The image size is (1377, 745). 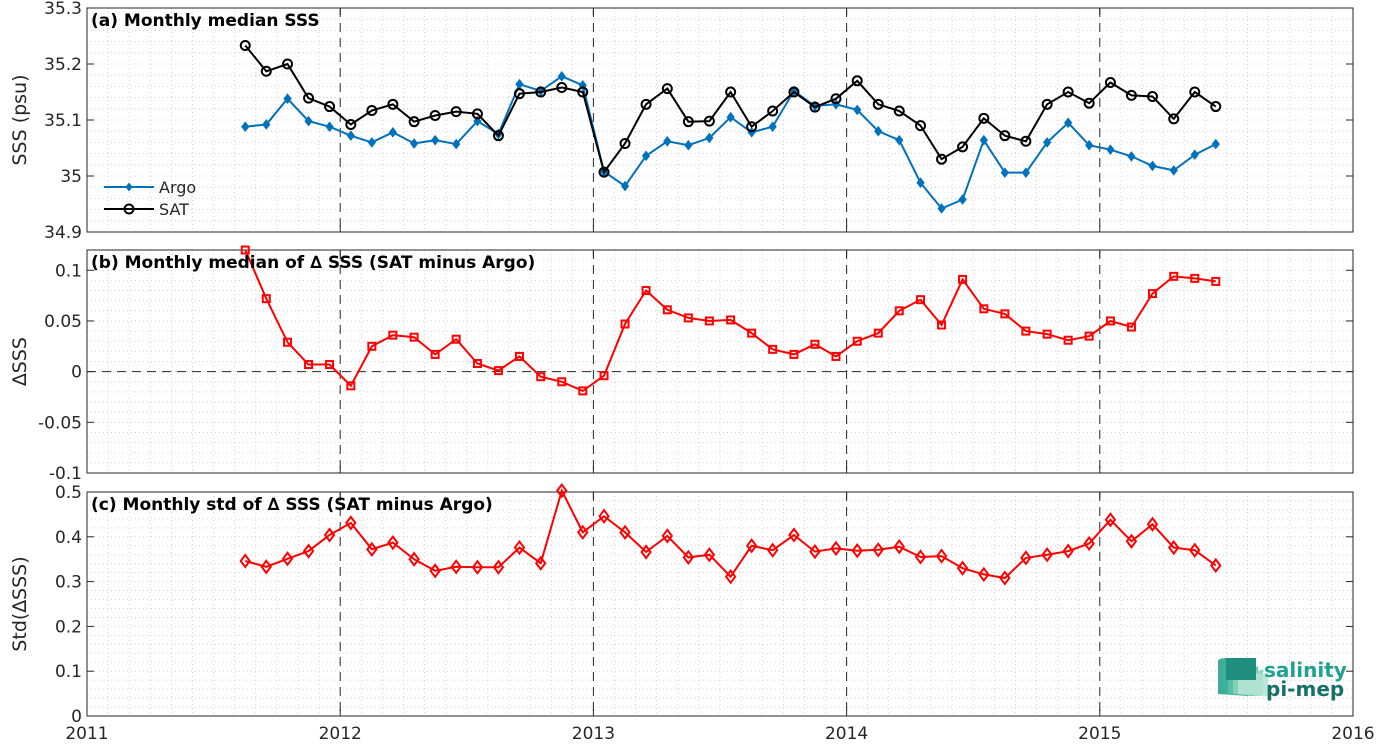 I want to click on y-tick-label: 35.3, so click(x=63, y=9).